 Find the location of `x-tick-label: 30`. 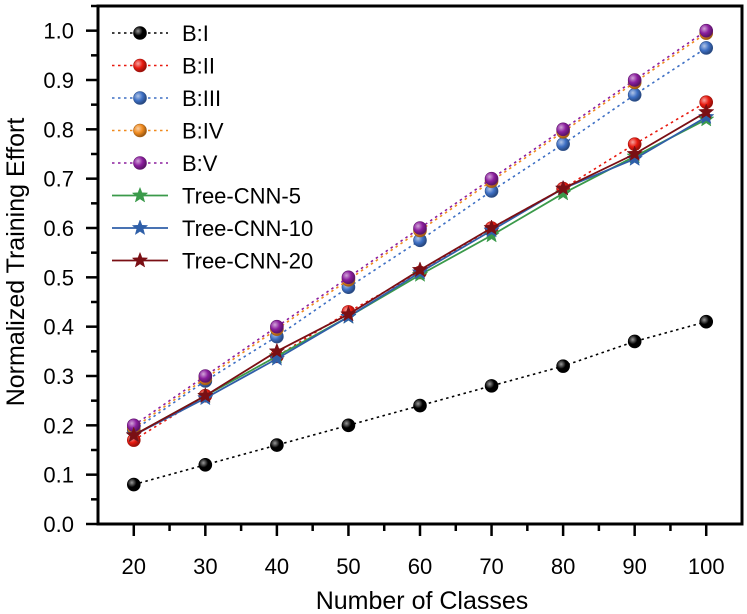

x-tick-label: 30 is located at coordinates (205, 566).